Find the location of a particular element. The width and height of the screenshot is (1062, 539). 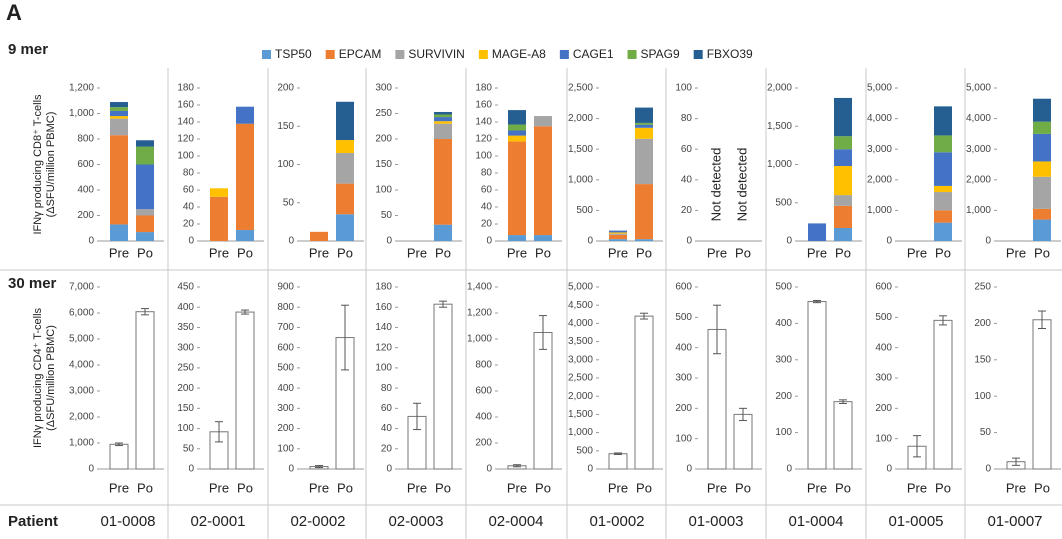

y-tick-label: 5,000 is located at coordinates (879, 88).